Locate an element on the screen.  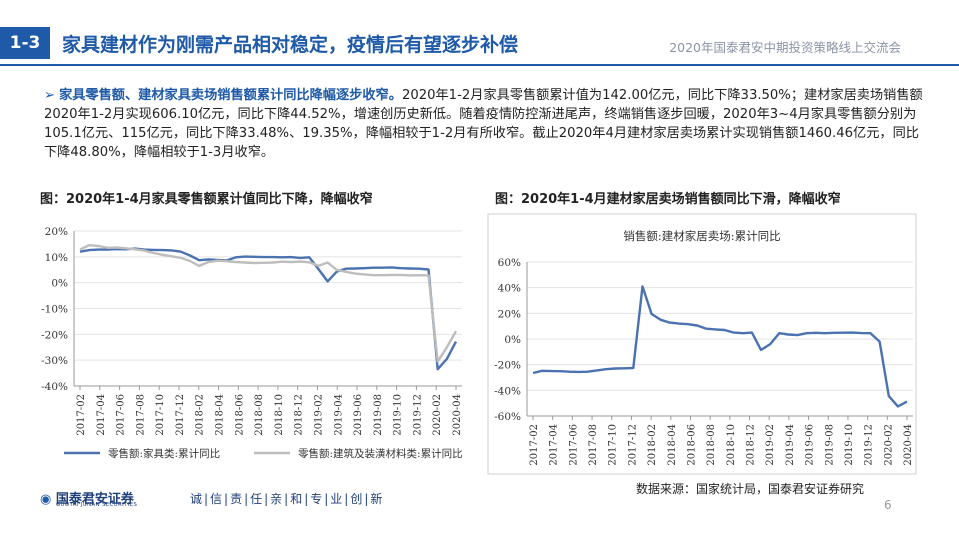
page-number: 6 is located at coordinates (888, 505).